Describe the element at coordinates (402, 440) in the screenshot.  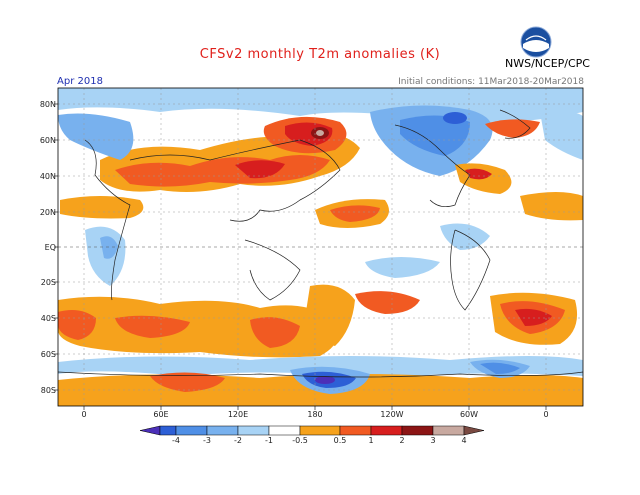
I see `colorbar-label: 2` at that location.